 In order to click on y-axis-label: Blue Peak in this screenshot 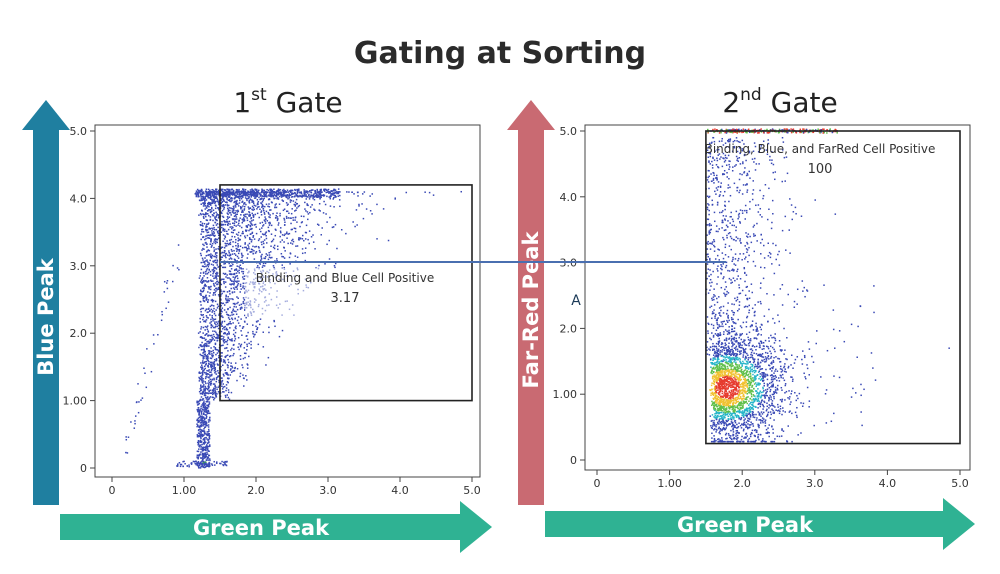, I will do `click(46, 316)`.